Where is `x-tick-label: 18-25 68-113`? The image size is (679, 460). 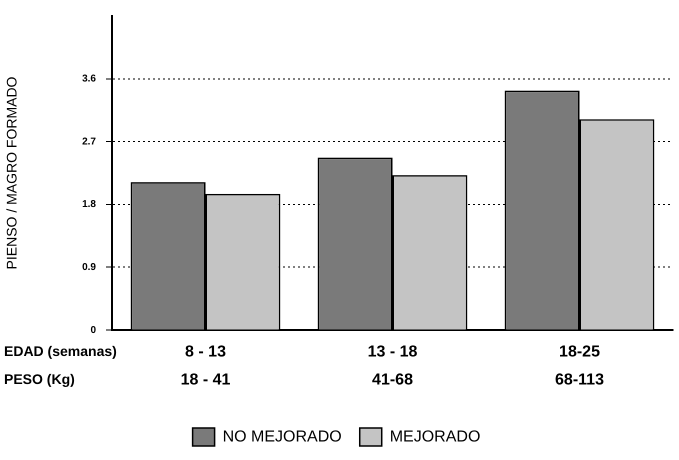 x-tick-label: 18-25 68-113 is located at coordinates (579, 365).